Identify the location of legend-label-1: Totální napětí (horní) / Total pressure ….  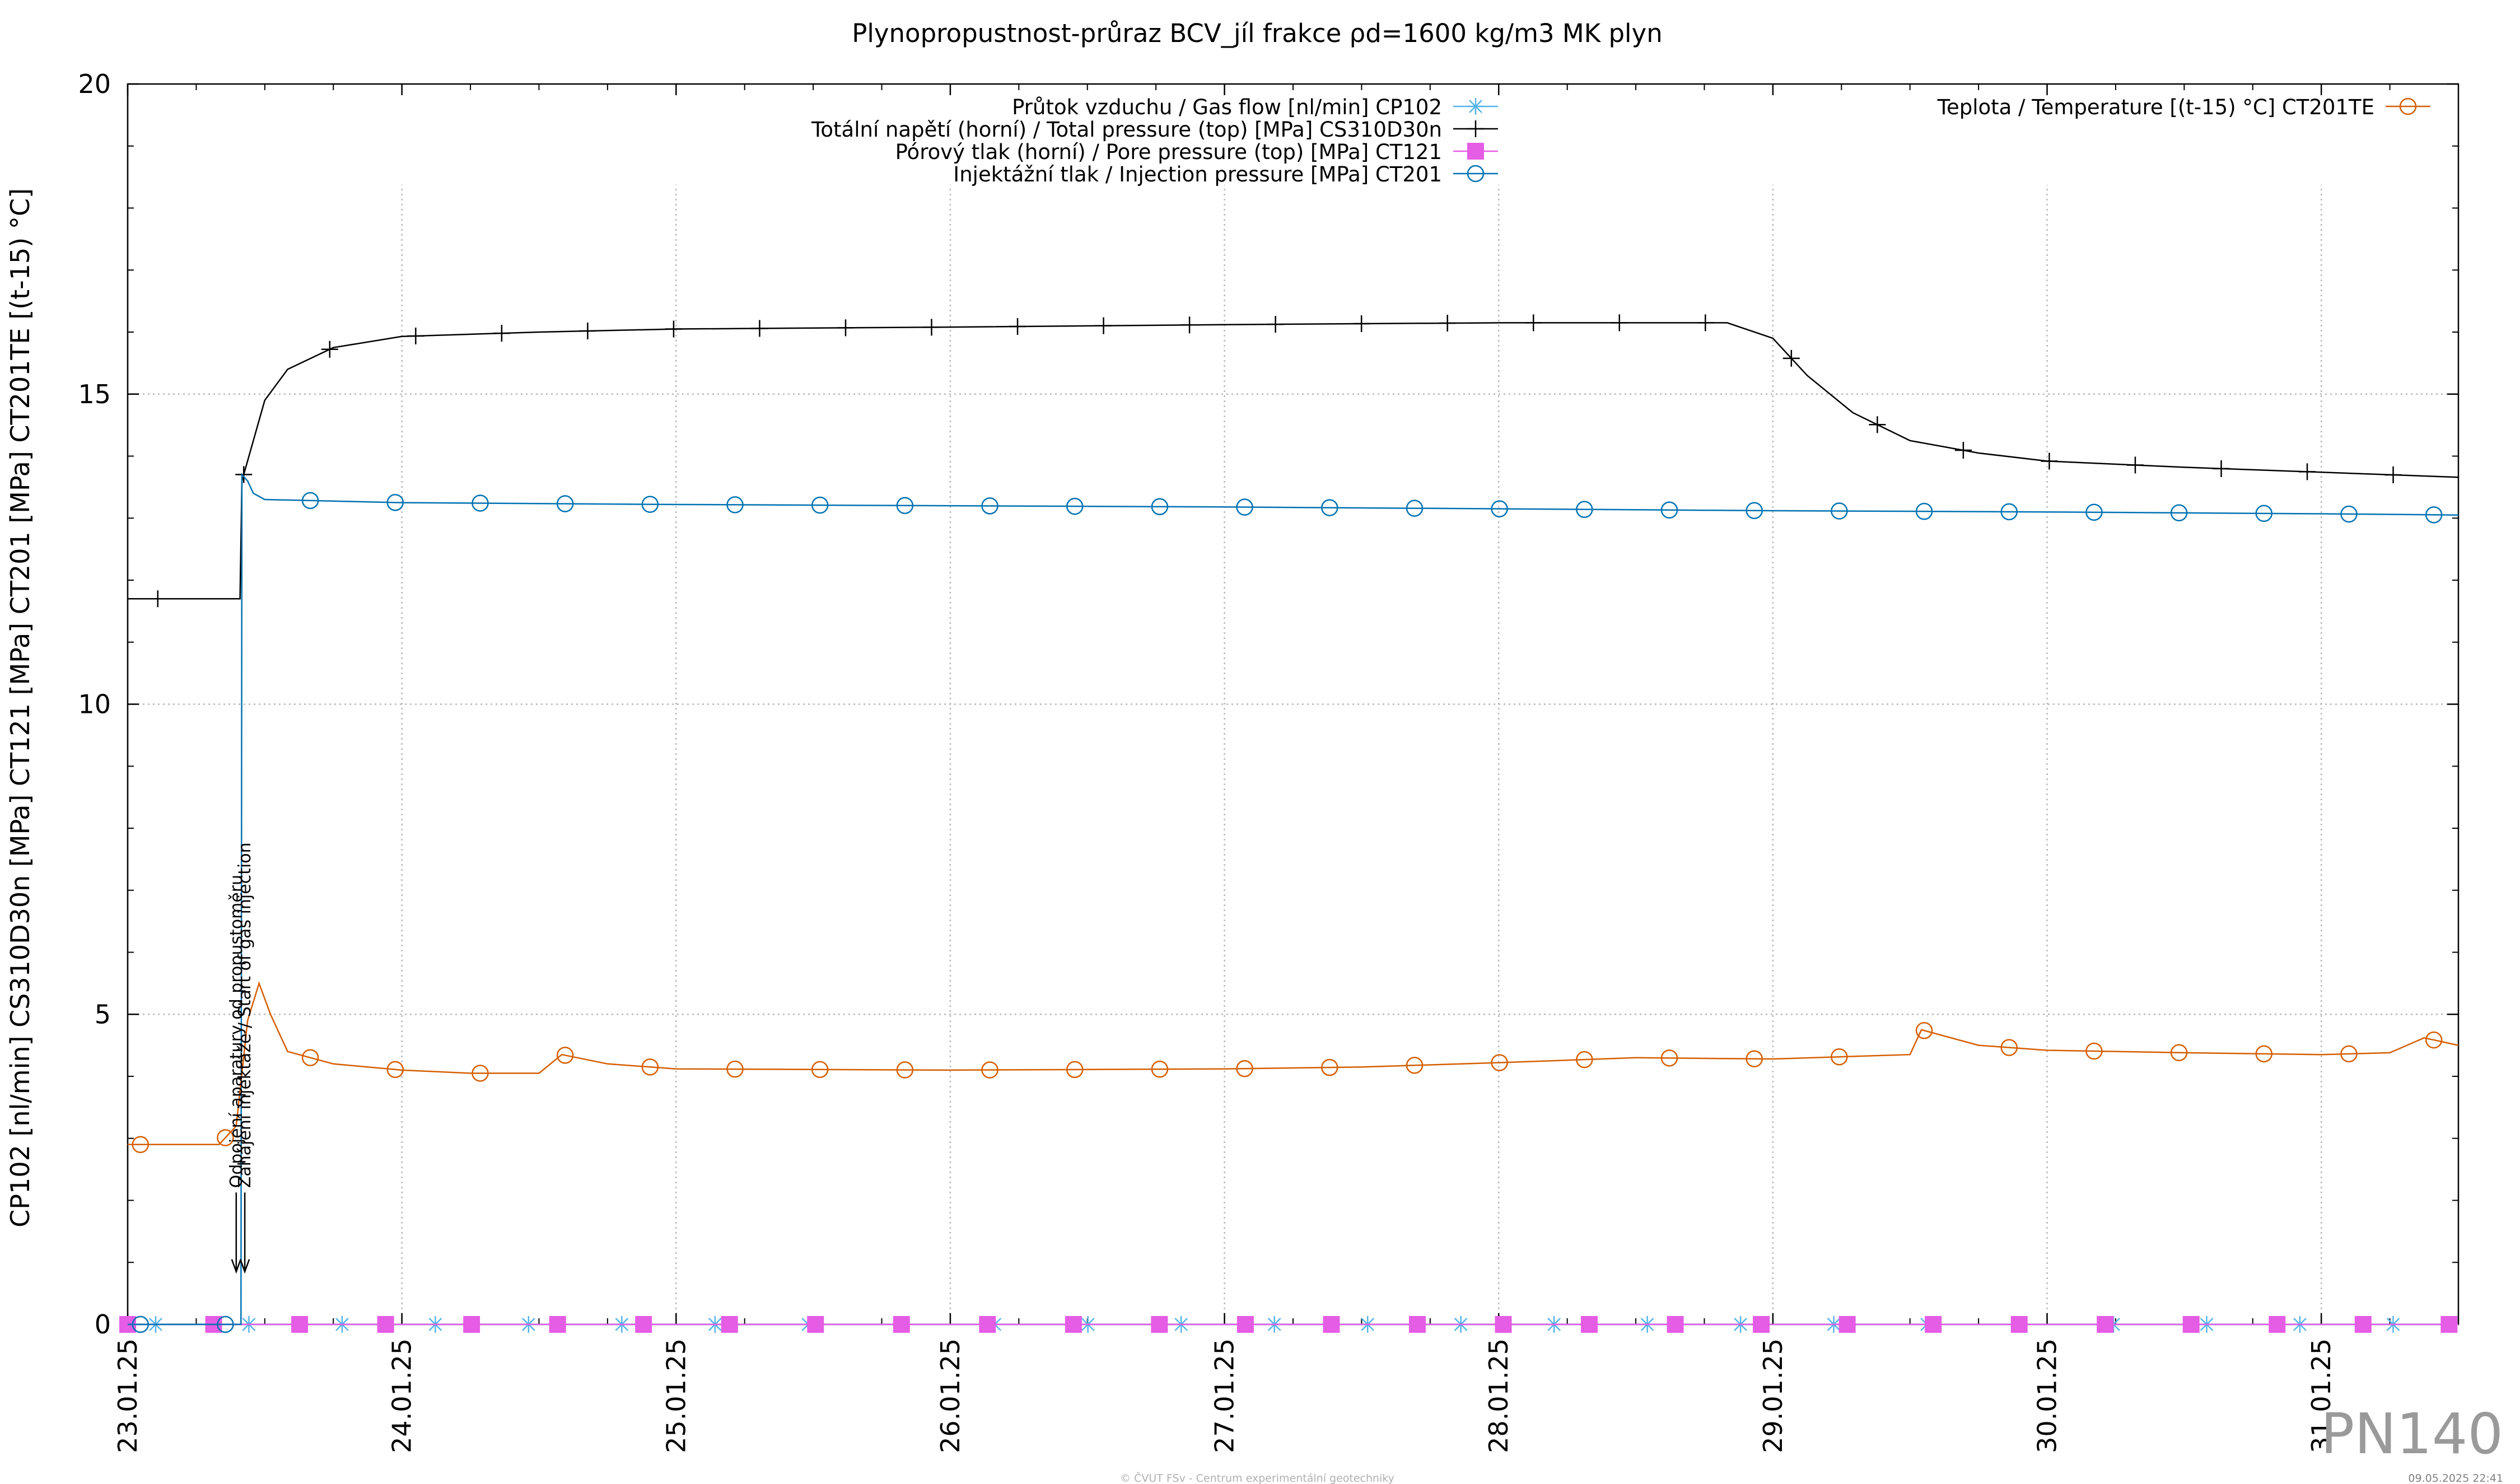
(1127, 130).